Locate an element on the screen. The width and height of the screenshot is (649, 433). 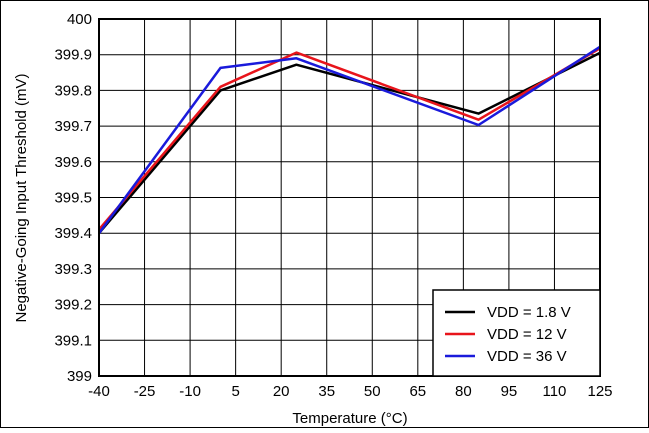
y-tick-label: 399.6 is located at coordinates (73, 162).